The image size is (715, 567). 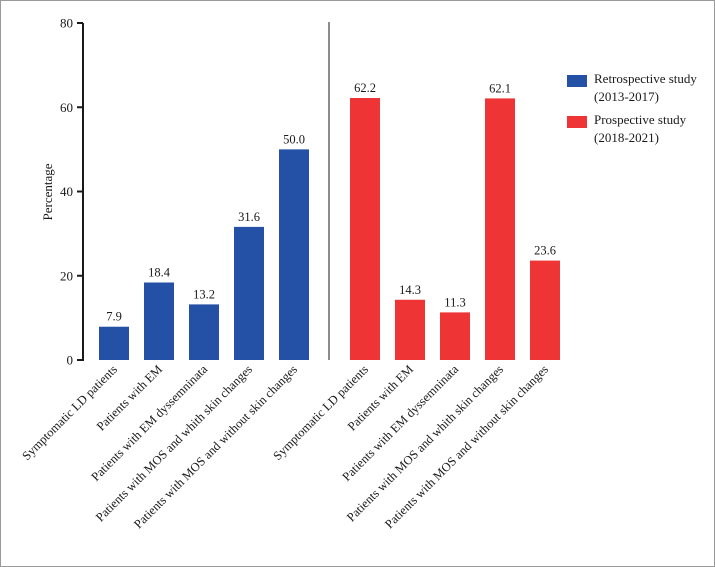 What do you see at coordinates (70, 360) in the screenshot?
I see `y-tick-label: 0` at bounding box center [70, 360].